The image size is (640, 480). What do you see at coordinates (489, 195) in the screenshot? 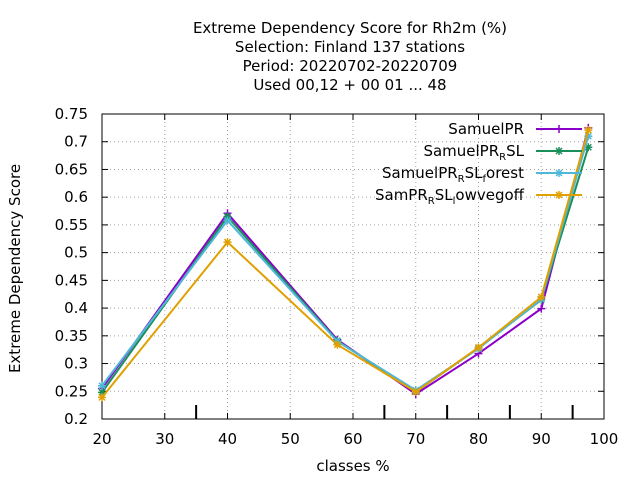
I see `legend-label-part: owvegoff` at bounding box center [489, 195].